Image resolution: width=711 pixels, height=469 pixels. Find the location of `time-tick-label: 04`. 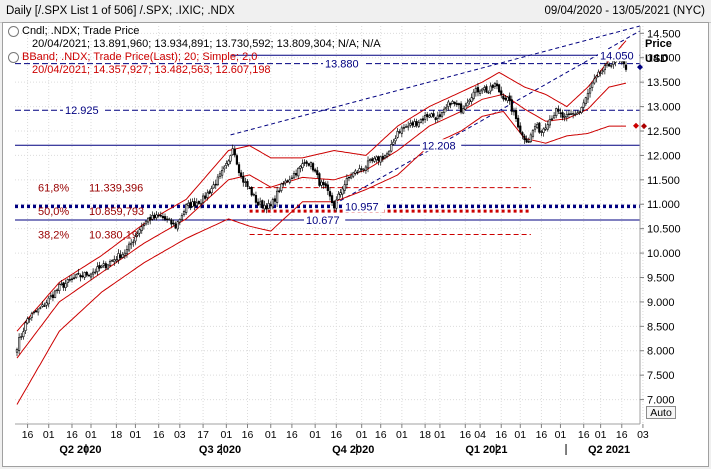

time-tick-label: 04 is located at coordinates (480, 435).